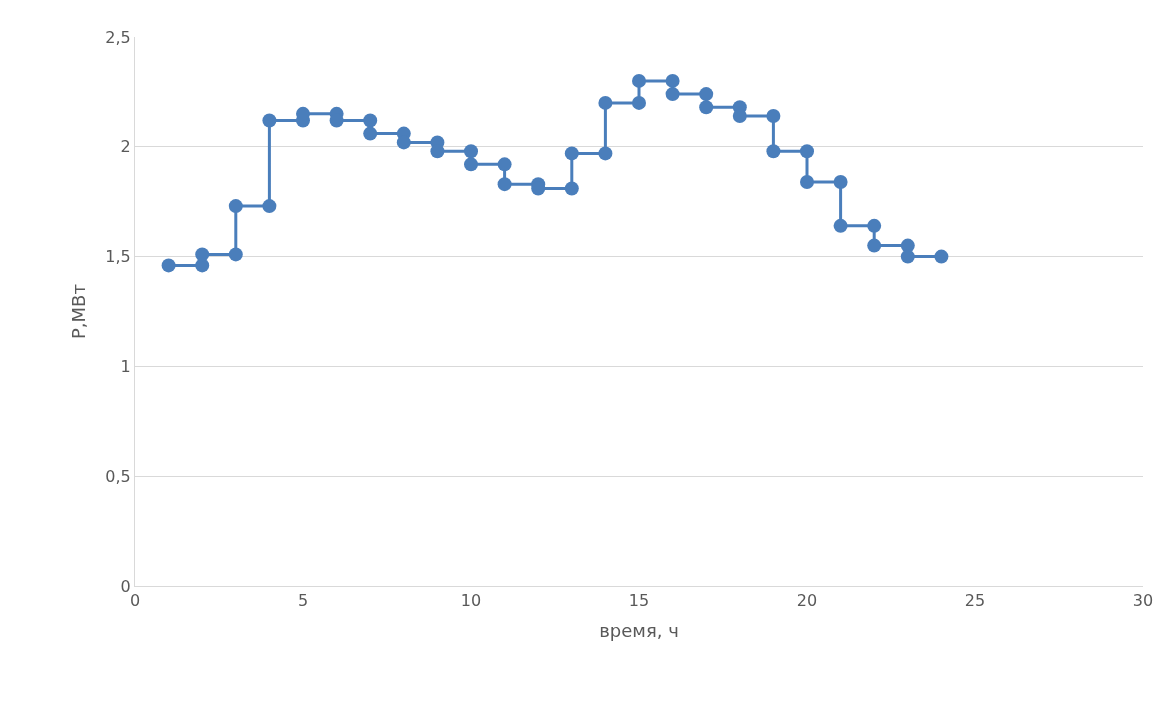 This screenshot has height=702, width=1174. I want to click on x-axis-title: время, ч, so click(639, 631).